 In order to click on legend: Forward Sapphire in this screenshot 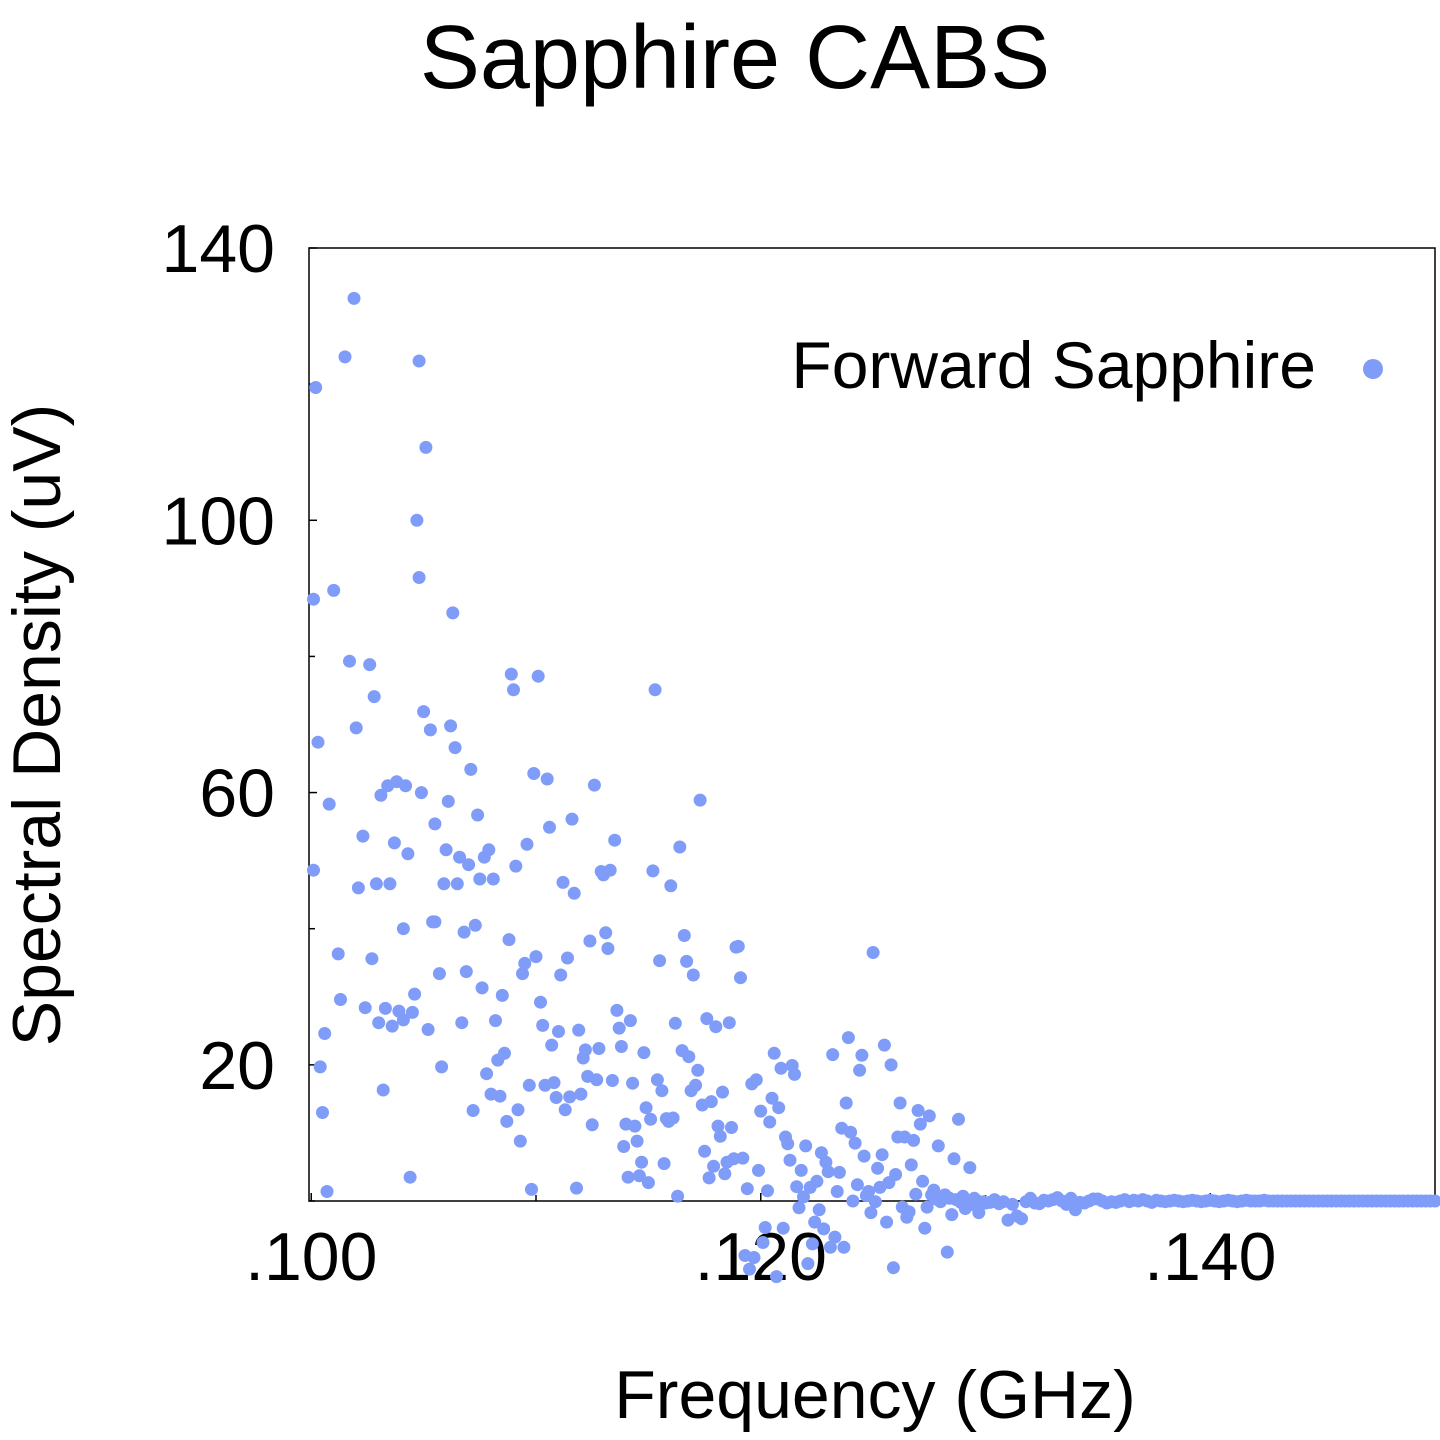, I will do `click(1087, 365)`.